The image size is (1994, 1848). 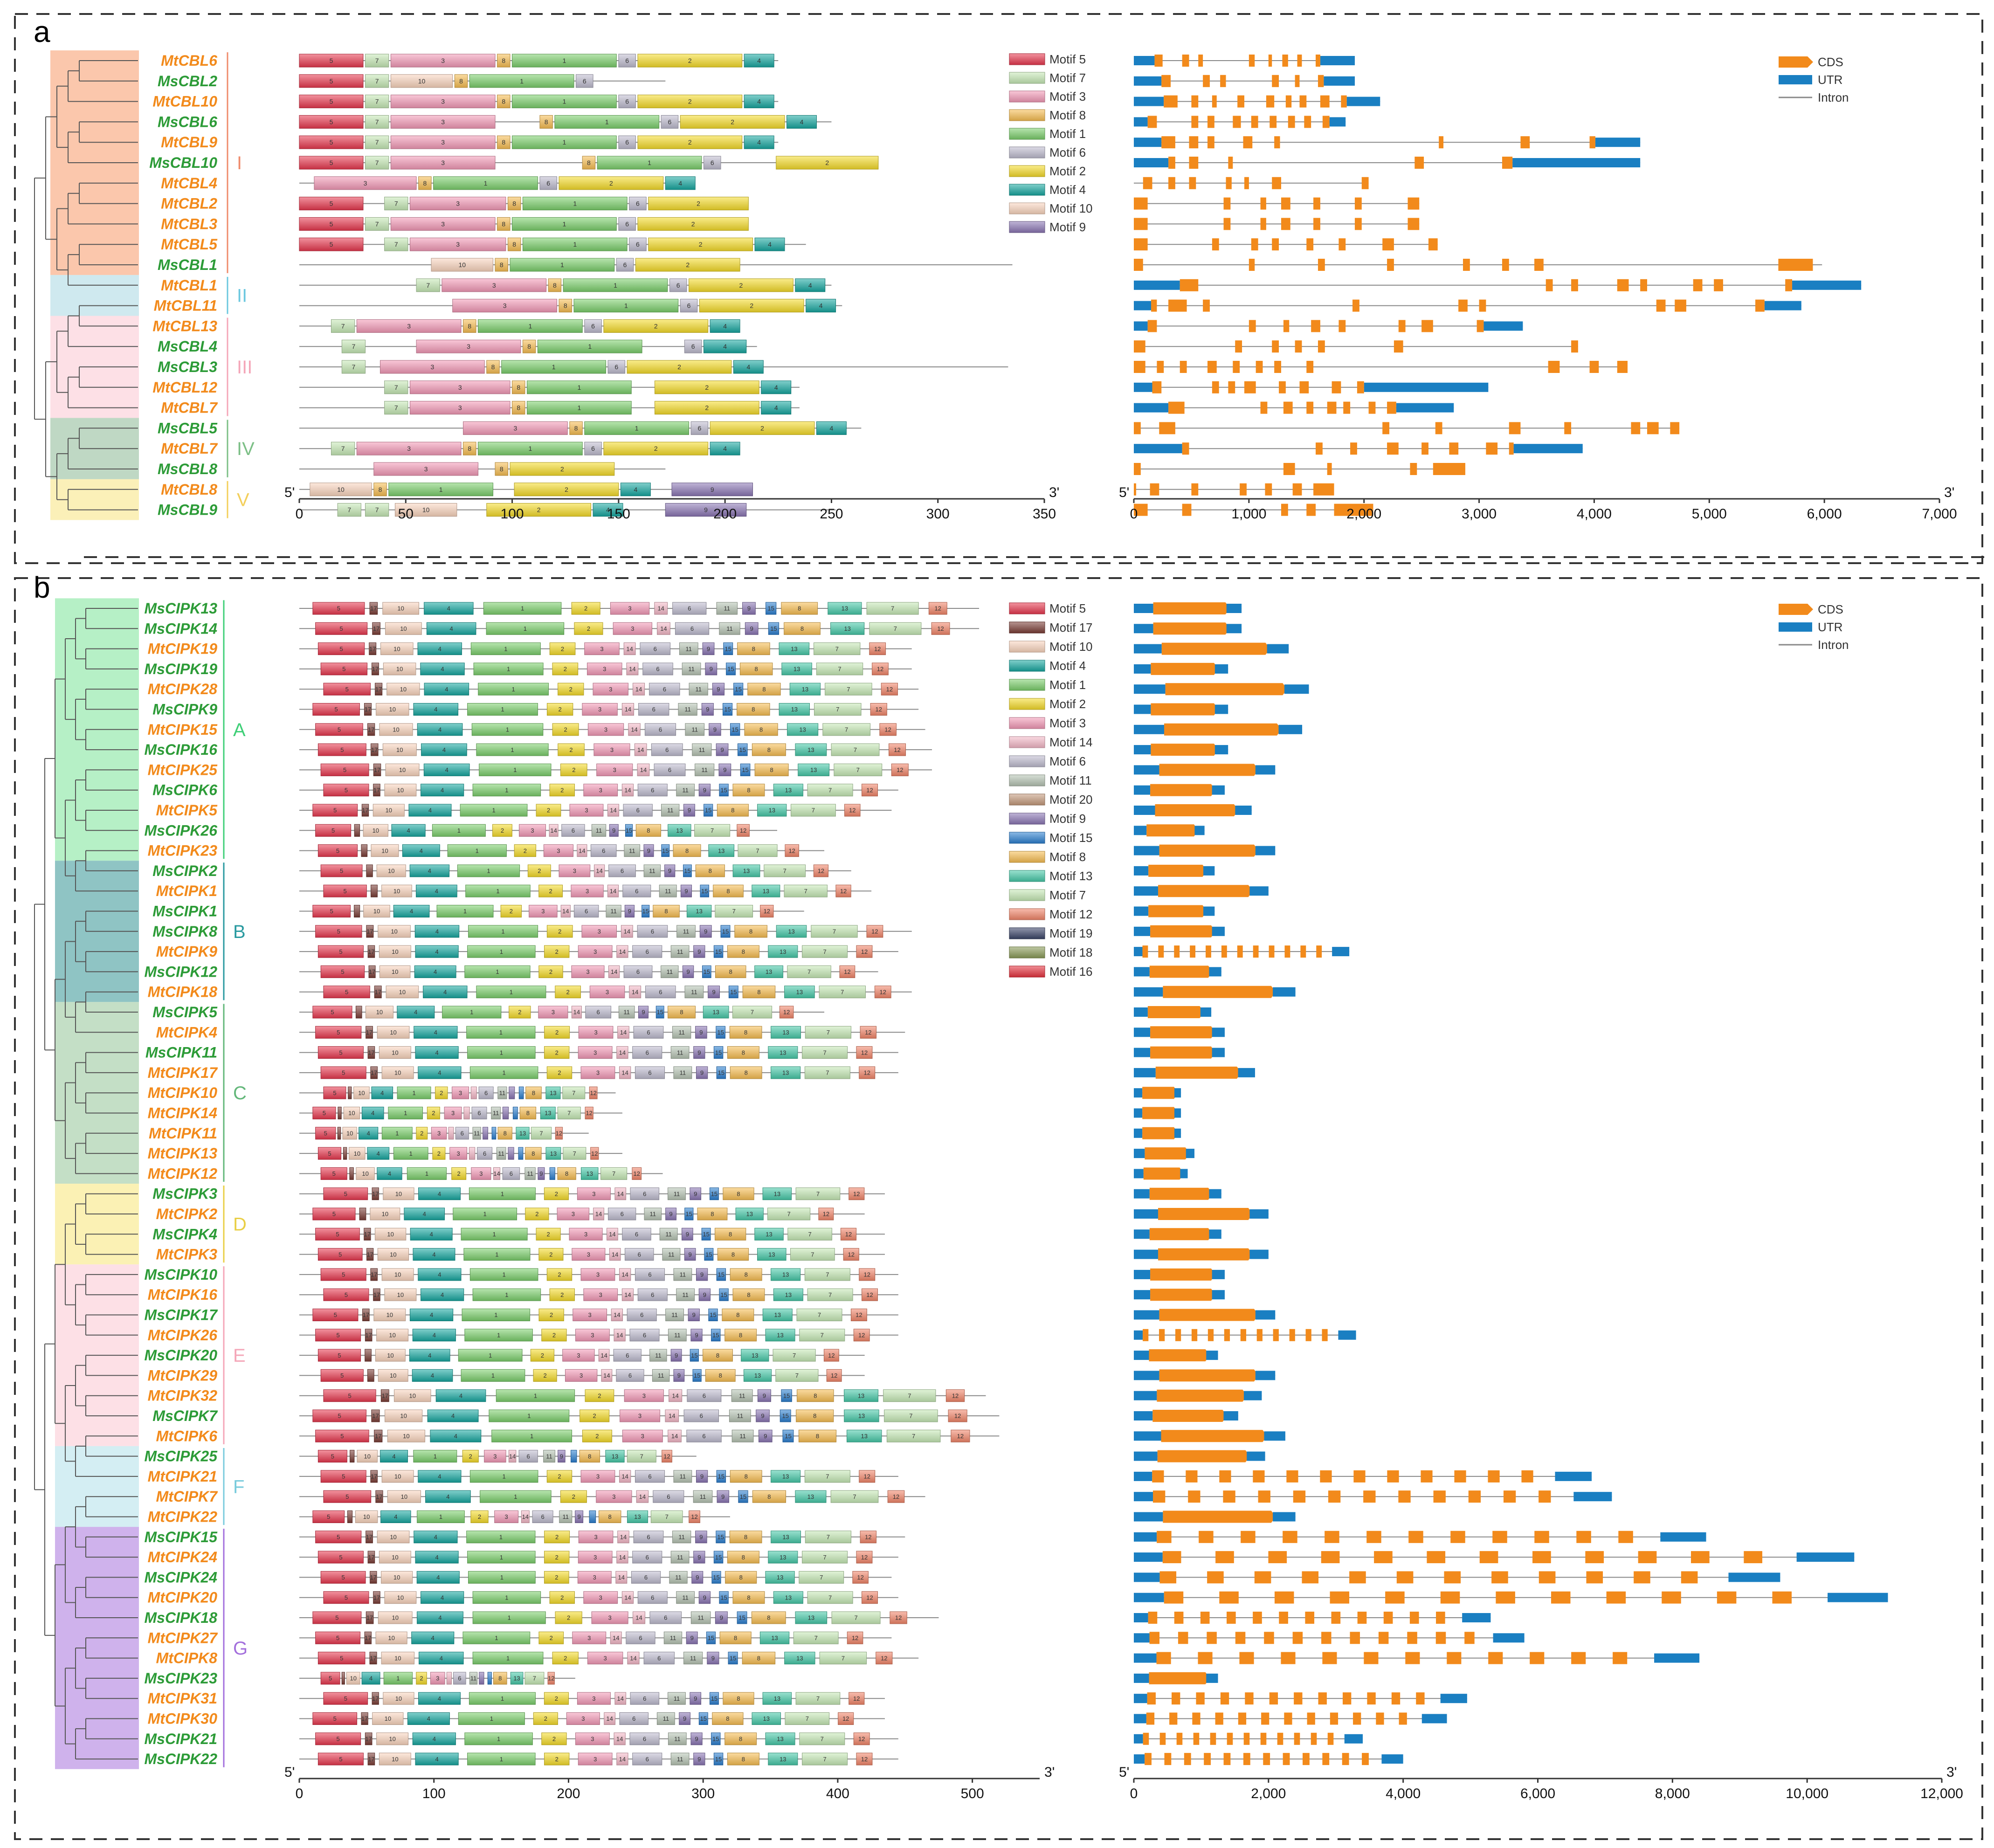 I want to click on motif-legend-b-label: Motif 1, so click(x=1067, y=685).